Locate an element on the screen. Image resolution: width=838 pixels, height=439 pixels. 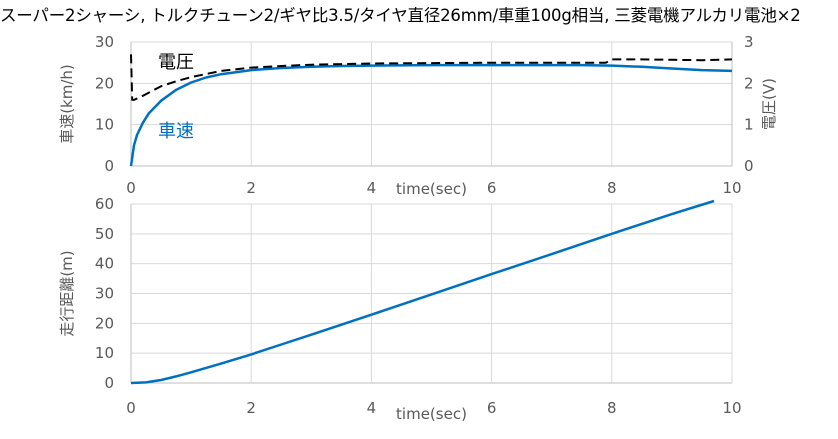
y-tick-label: 40 is located at coordinates (104, 264).